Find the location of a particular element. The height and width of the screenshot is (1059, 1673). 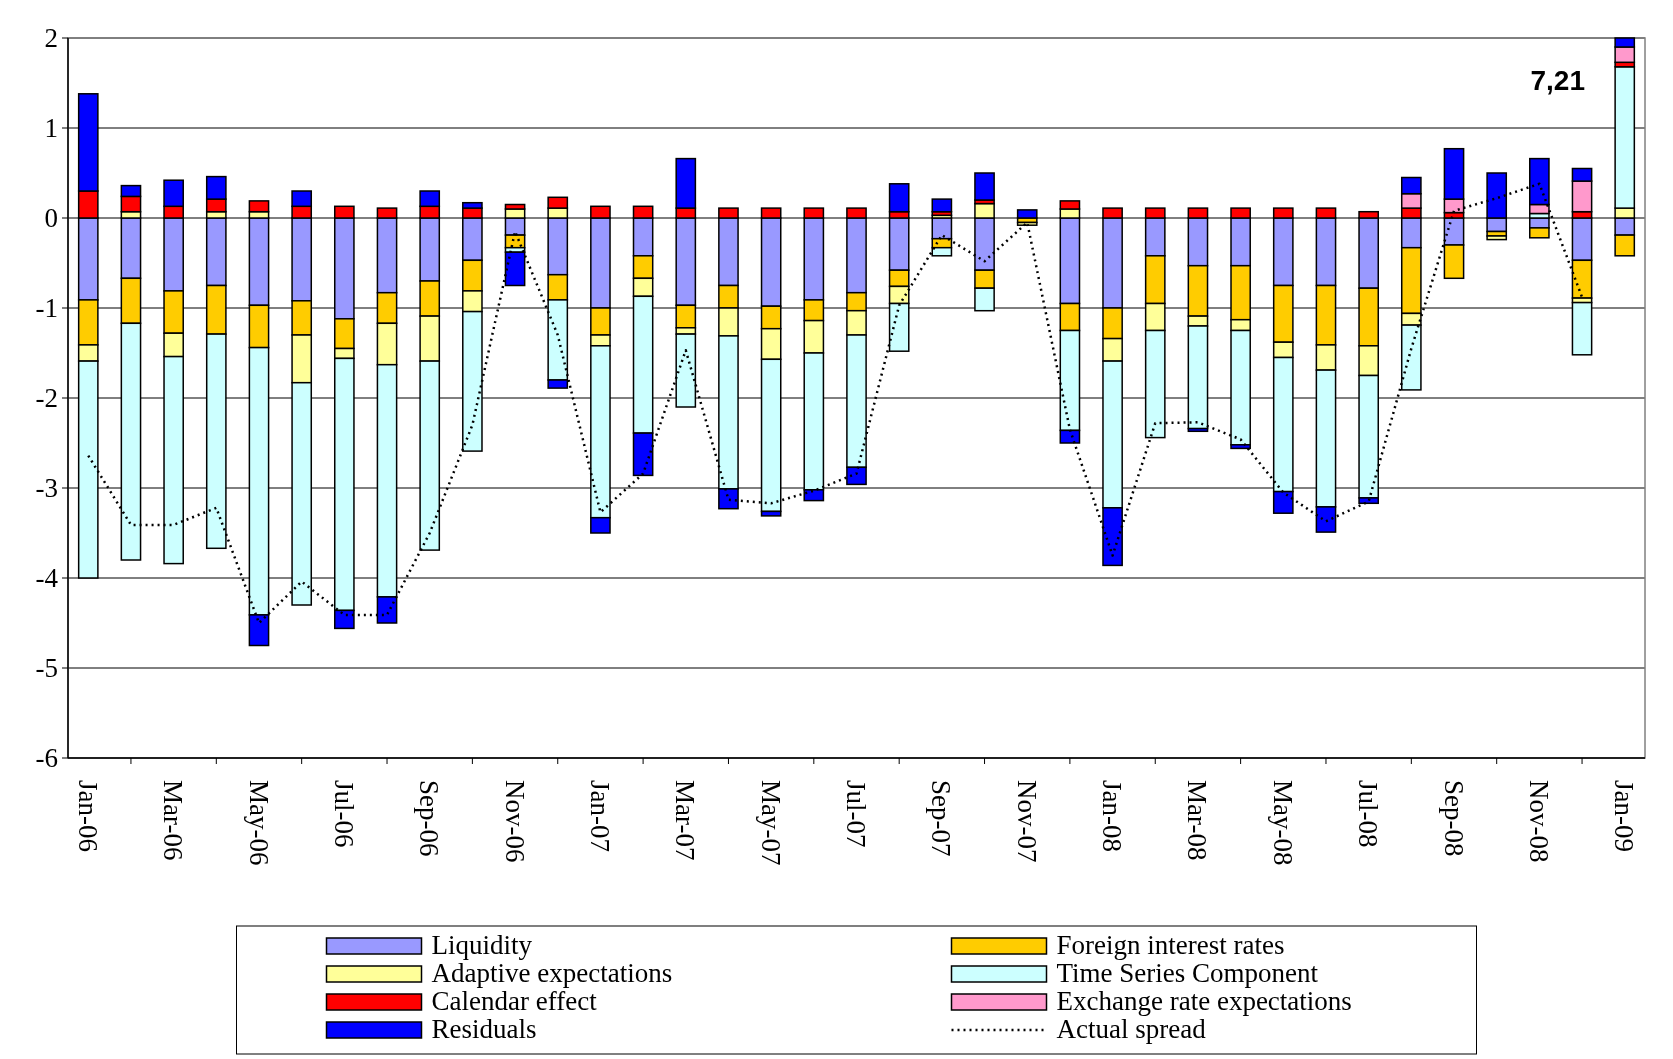

y-tick-label: -6 is located at coordinates (46, 758).